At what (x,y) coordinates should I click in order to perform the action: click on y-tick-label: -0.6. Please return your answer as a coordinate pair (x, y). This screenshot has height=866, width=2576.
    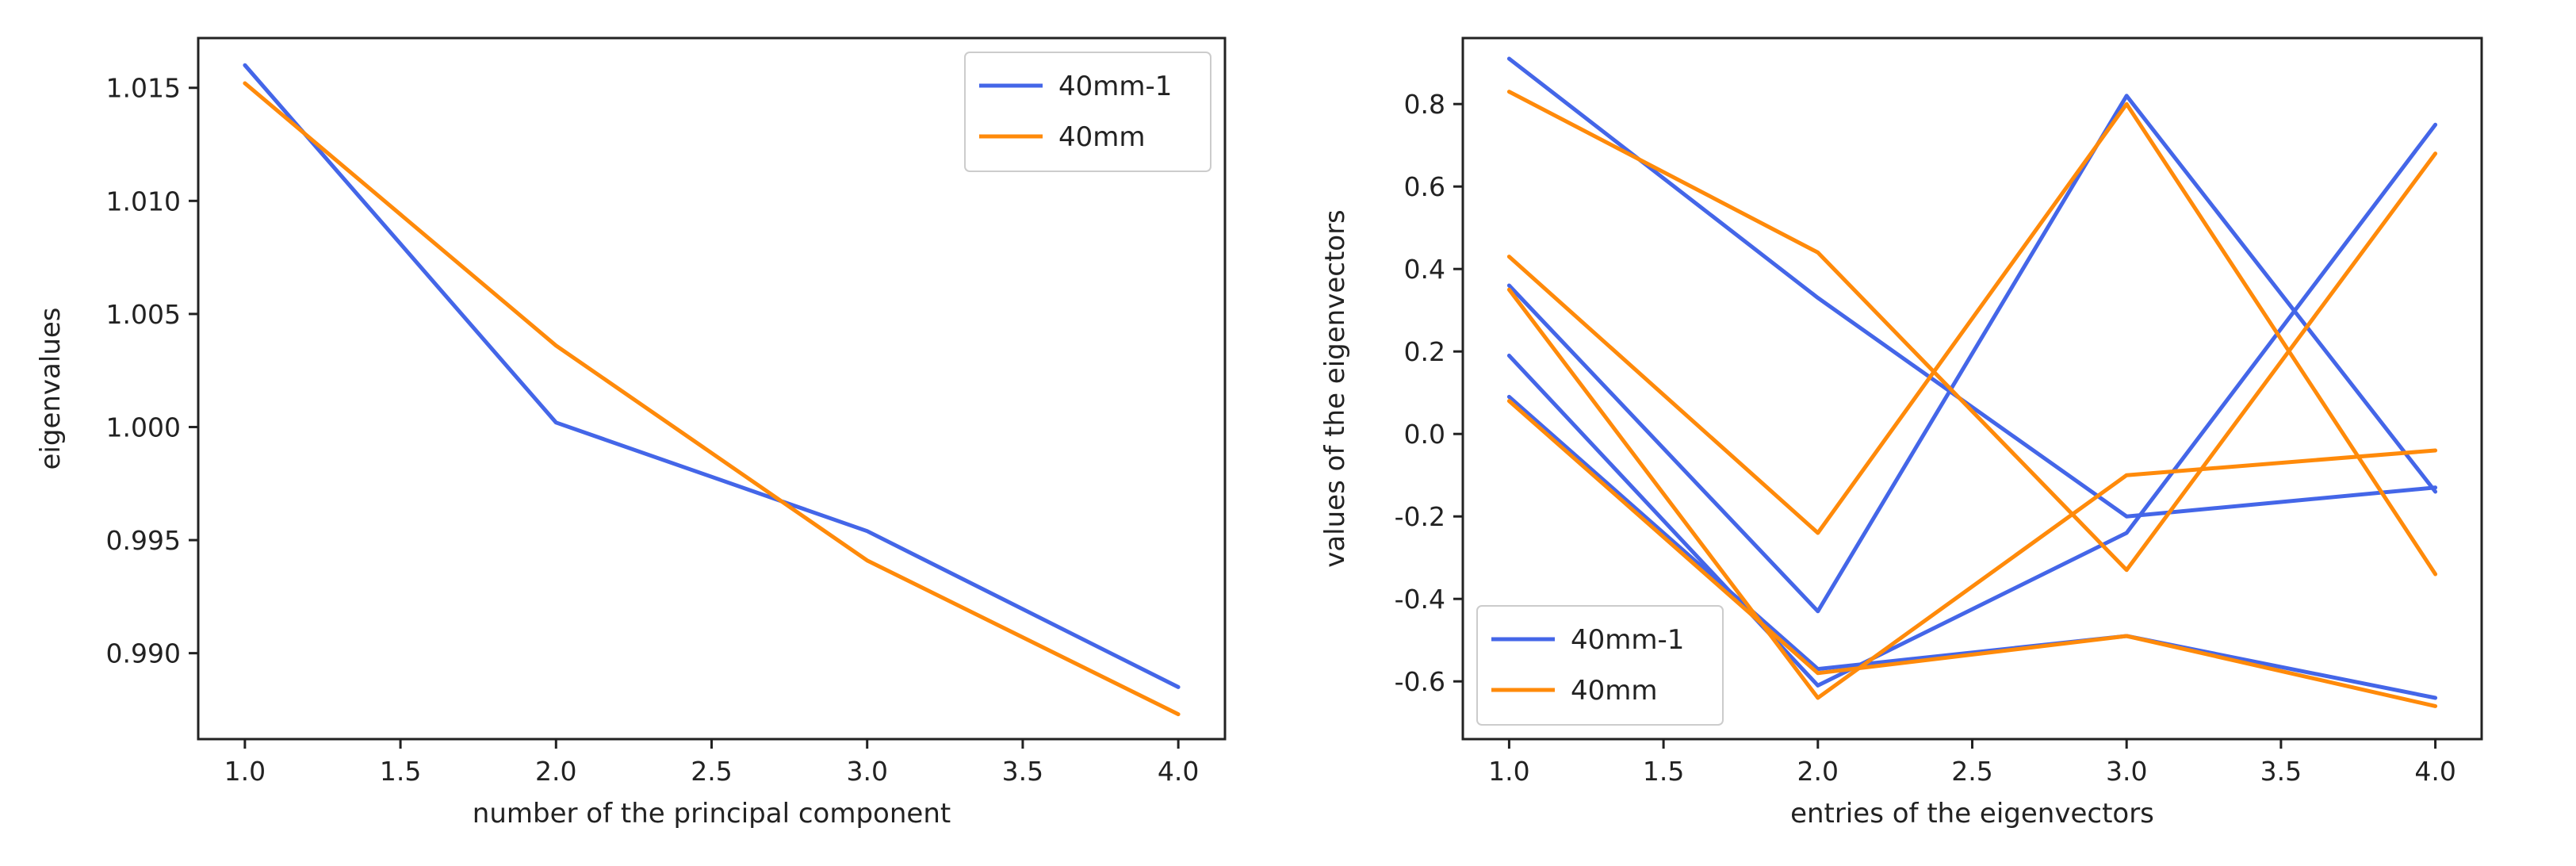
    Looking at the image, I should click on (1420, 681).